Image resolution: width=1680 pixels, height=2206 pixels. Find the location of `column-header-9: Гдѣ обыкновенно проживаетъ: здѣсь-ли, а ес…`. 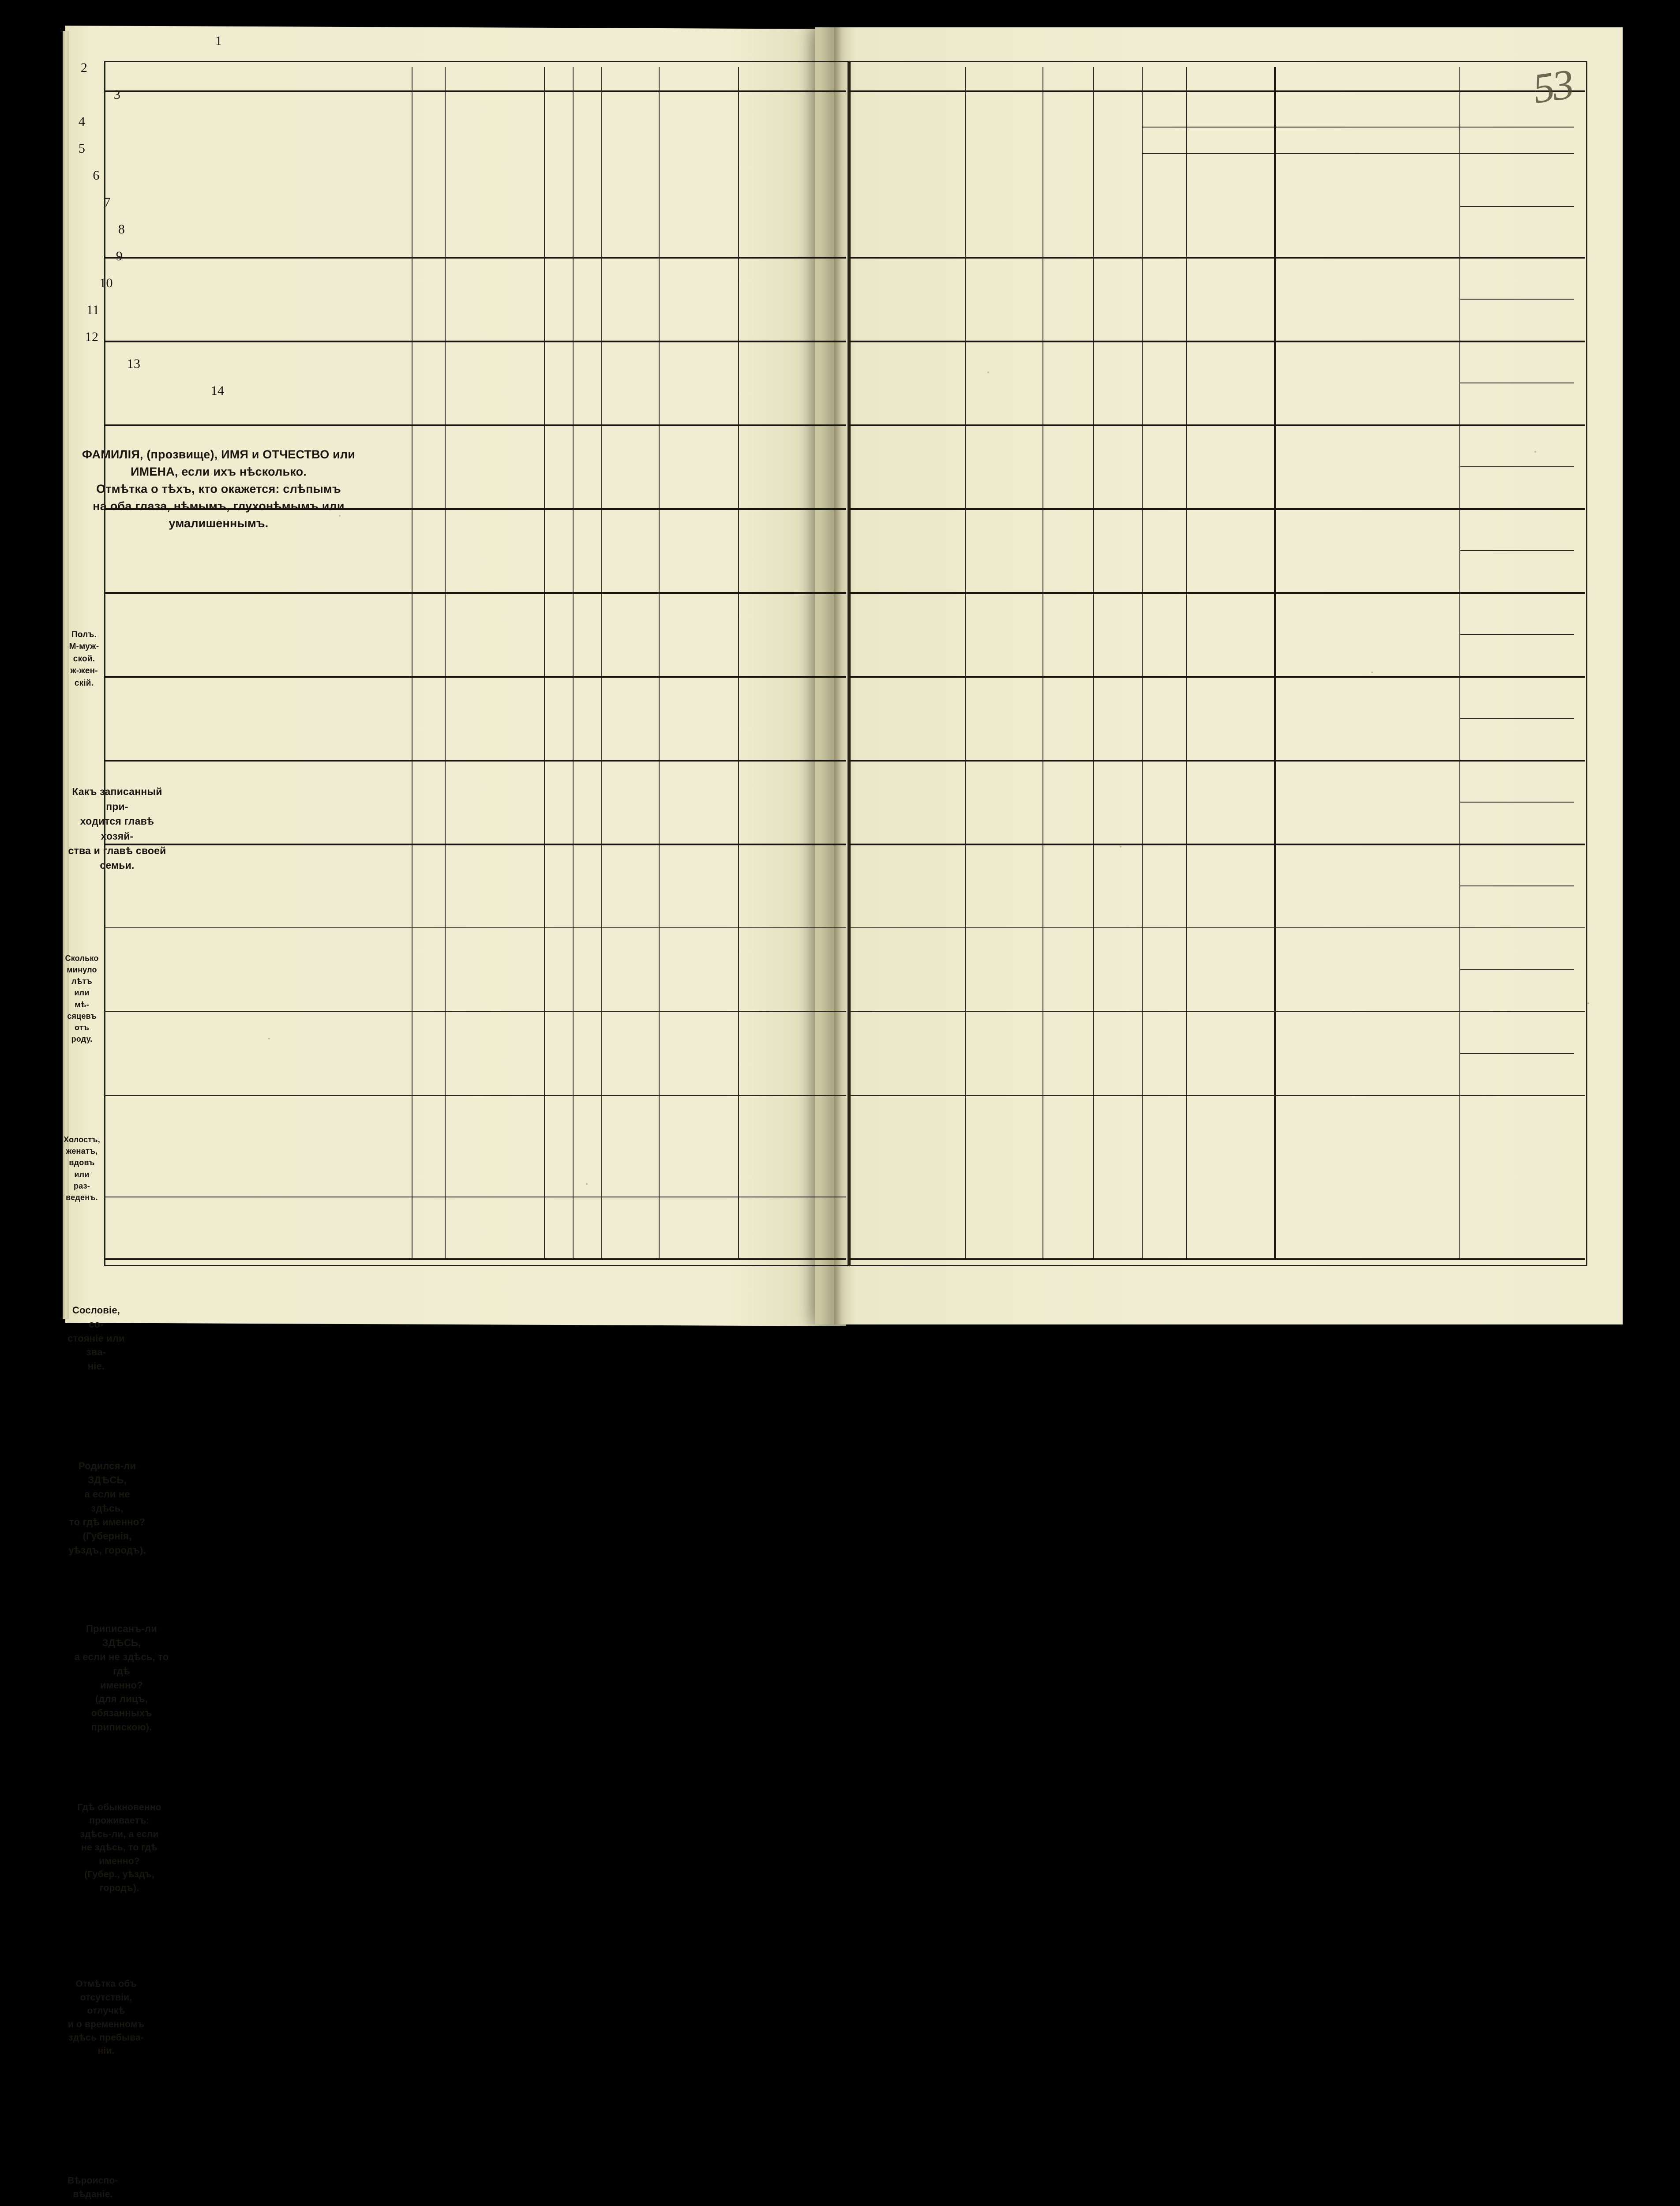

column-header-9: Гдѣ обыкновенно проживаетъ: здѣсь-ли, а ес… is located at coordinates (119, 1847).